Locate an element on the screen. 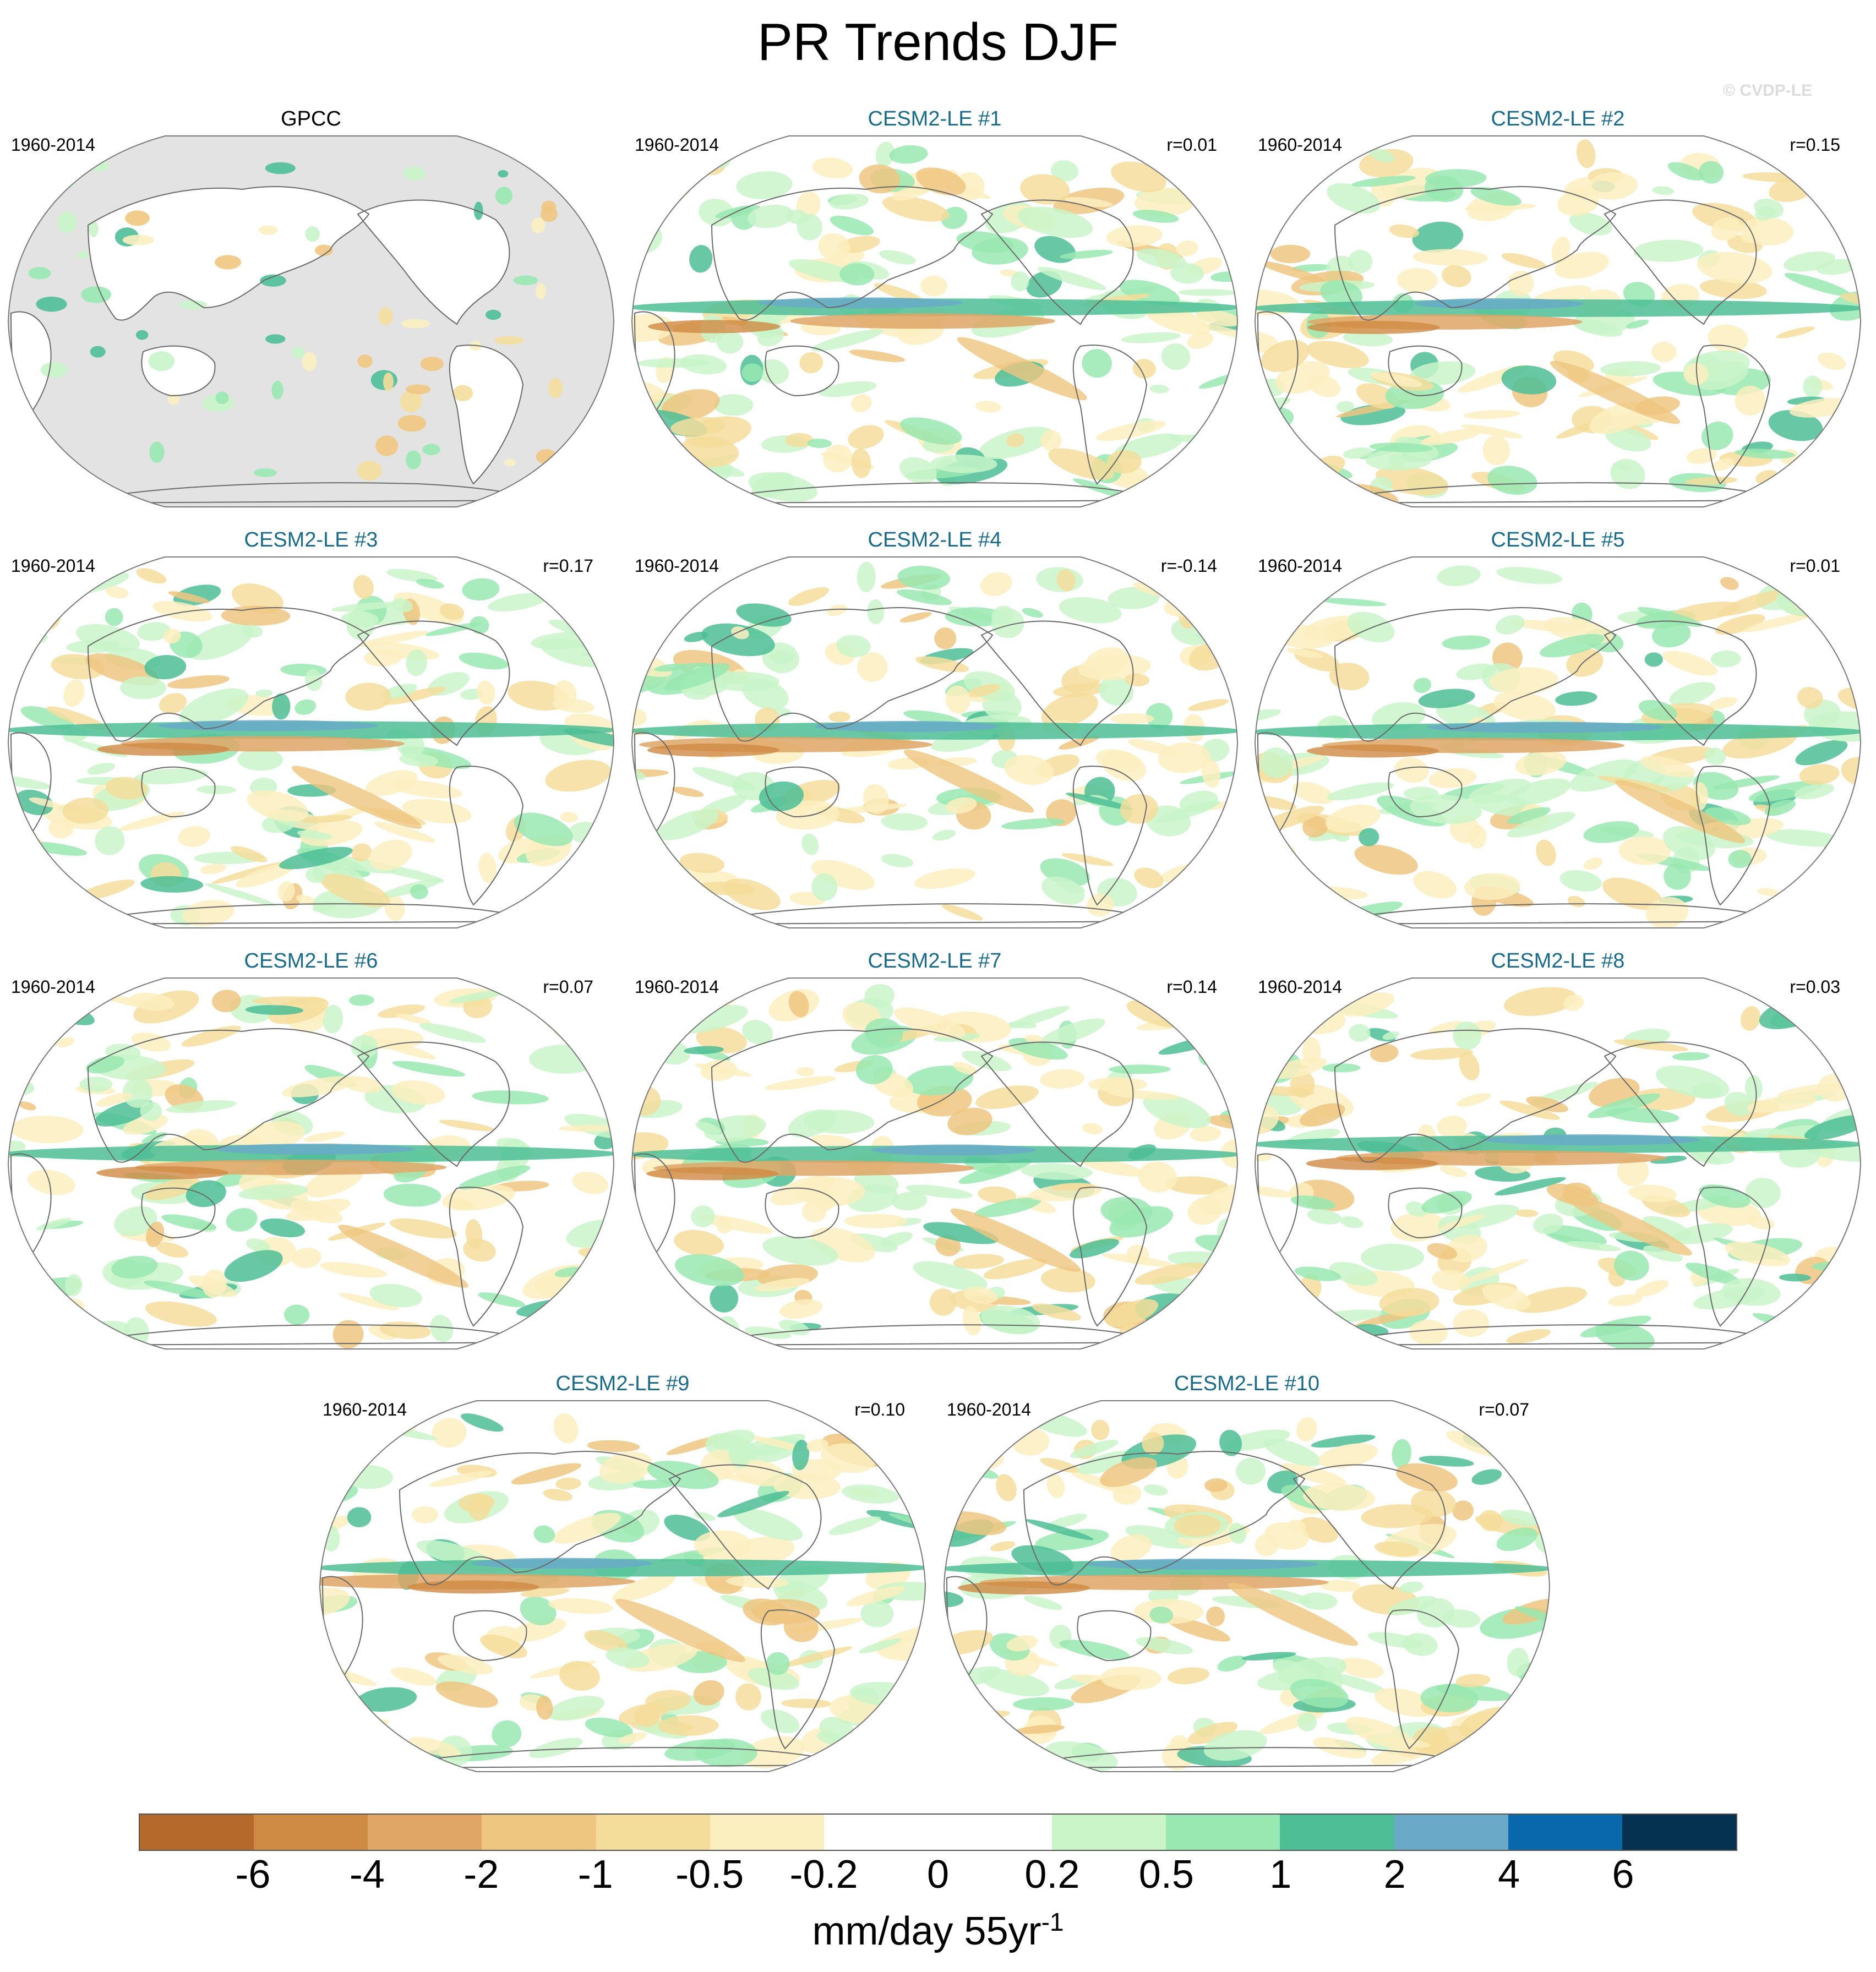  colorbar-tick-label: 0.5 is located at coordinates (1166, 1875).